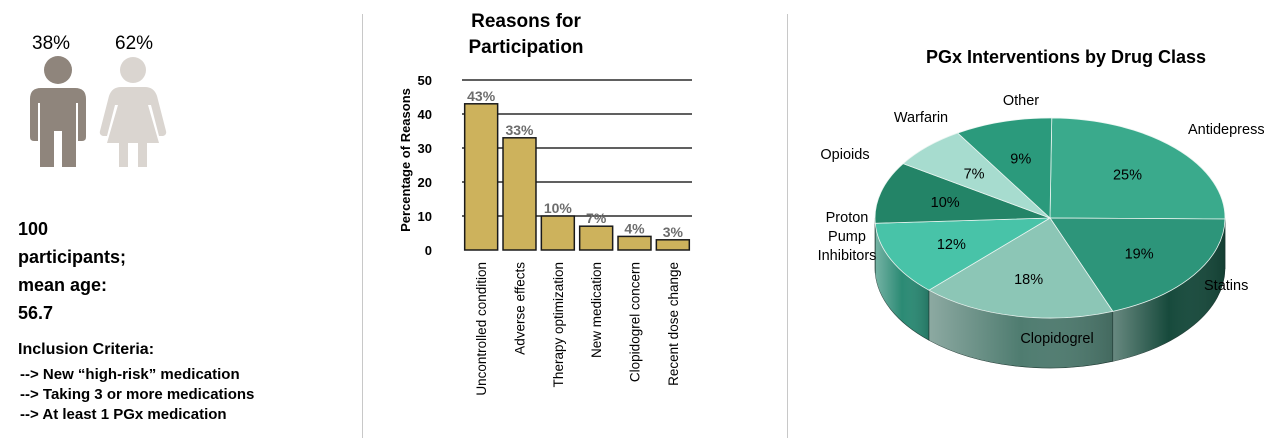 The image size is (1264, 443). What do you see at coordinates (428, 250) in the screenshot?
I see `y-tick-label: 0` at bounding box center [428, 250].